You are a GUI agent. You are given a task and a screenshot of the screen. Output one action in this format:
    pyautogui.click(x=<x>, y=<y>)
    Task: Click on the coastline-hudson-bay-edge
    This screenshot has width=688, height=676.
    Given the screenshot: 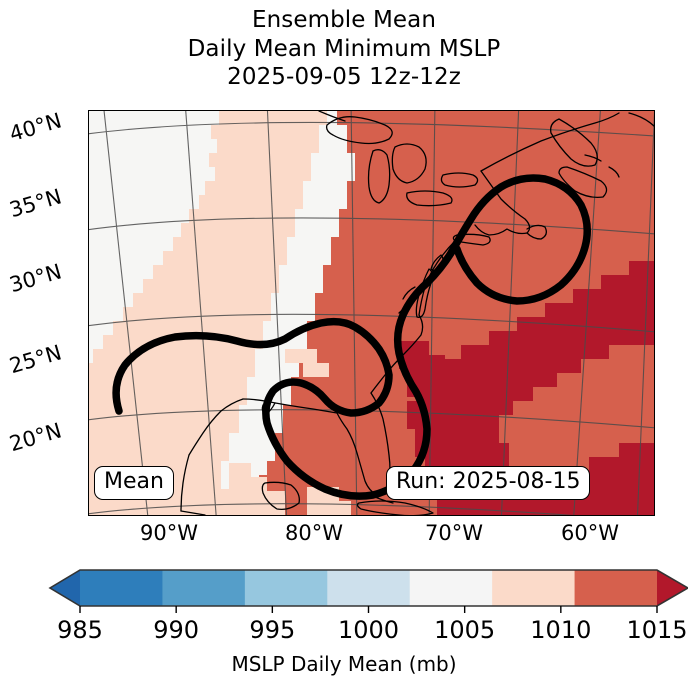 What is the action you would take?
    pyautogui.click(x=332, y=116)
    